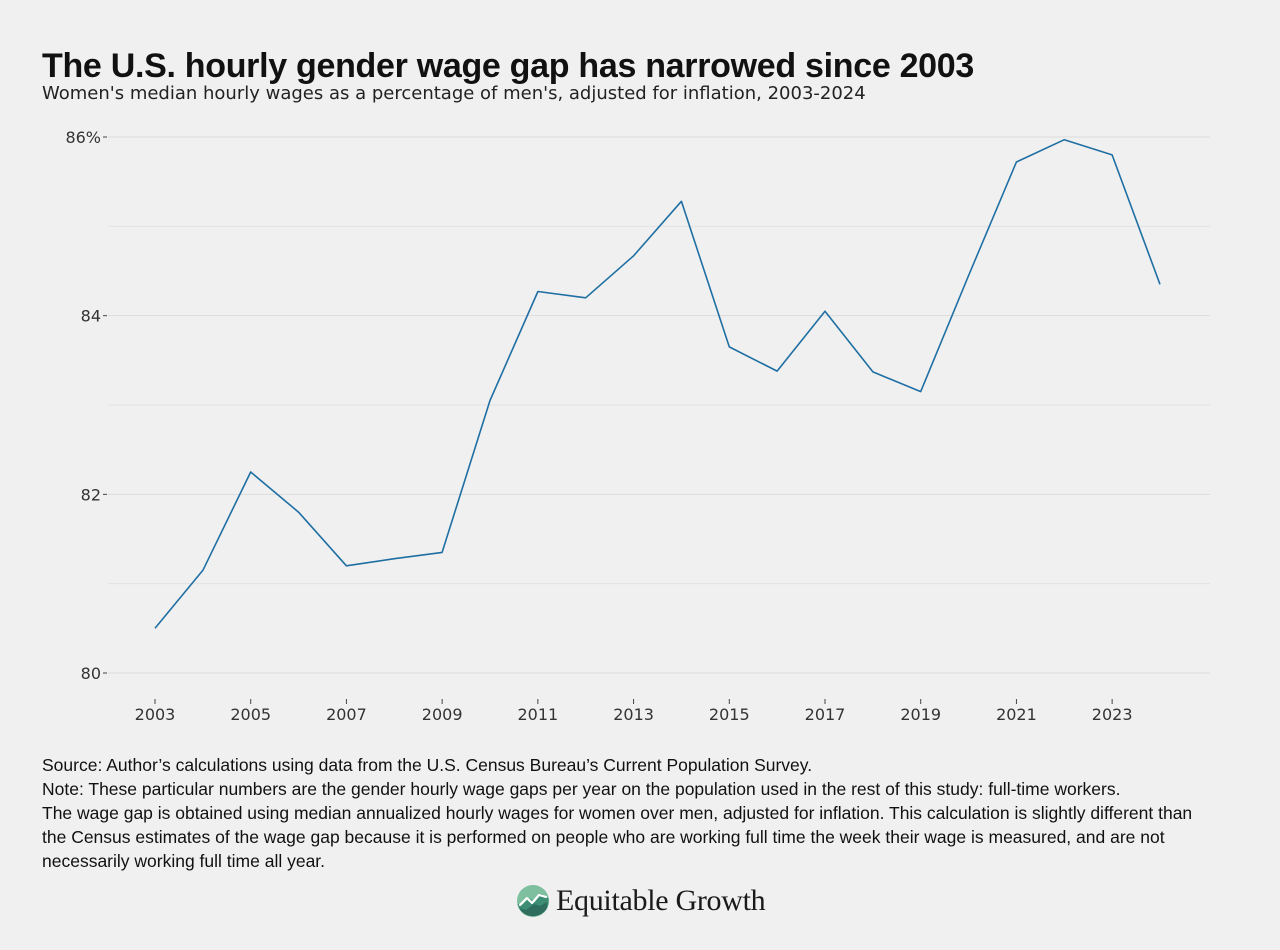 This screenshot has height=950, width=1280. Describe the element at coordinates (633, 714) in the screenshot. I see `x-tick-label: 2013` at that location.